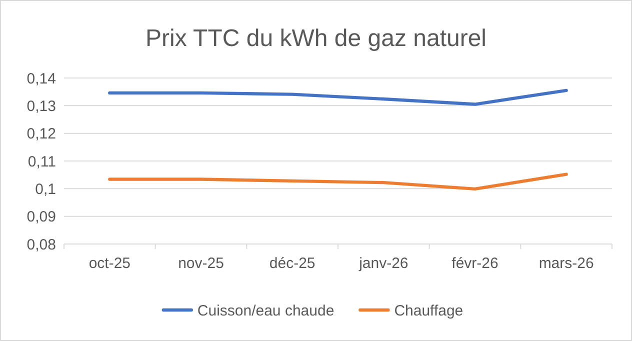 This screenshot has width=632, height=341. What do you see at coordinates (109, 263) in the screenshot?
I see `x-tick-label: oct-25` at bounding box center [109, 263].